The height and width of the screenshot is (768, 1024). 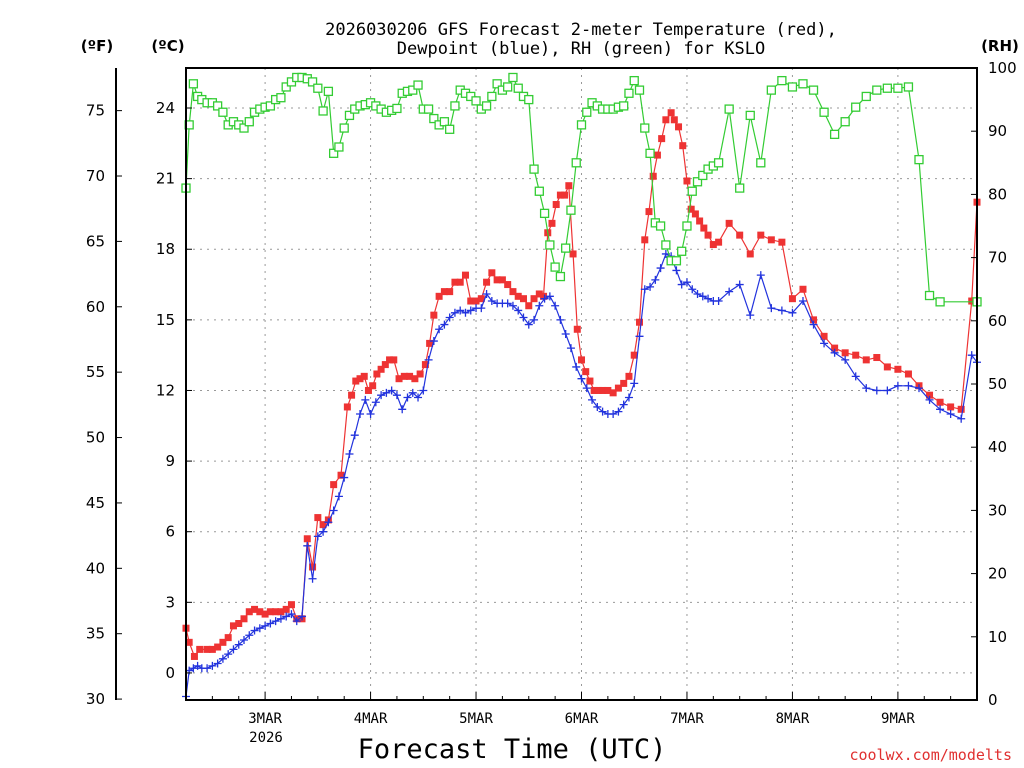 What do you see at coordinates (170, 532) in the screenshot?
I see `y-celsius-tick-label: 6` at bounding box center [170, 532].